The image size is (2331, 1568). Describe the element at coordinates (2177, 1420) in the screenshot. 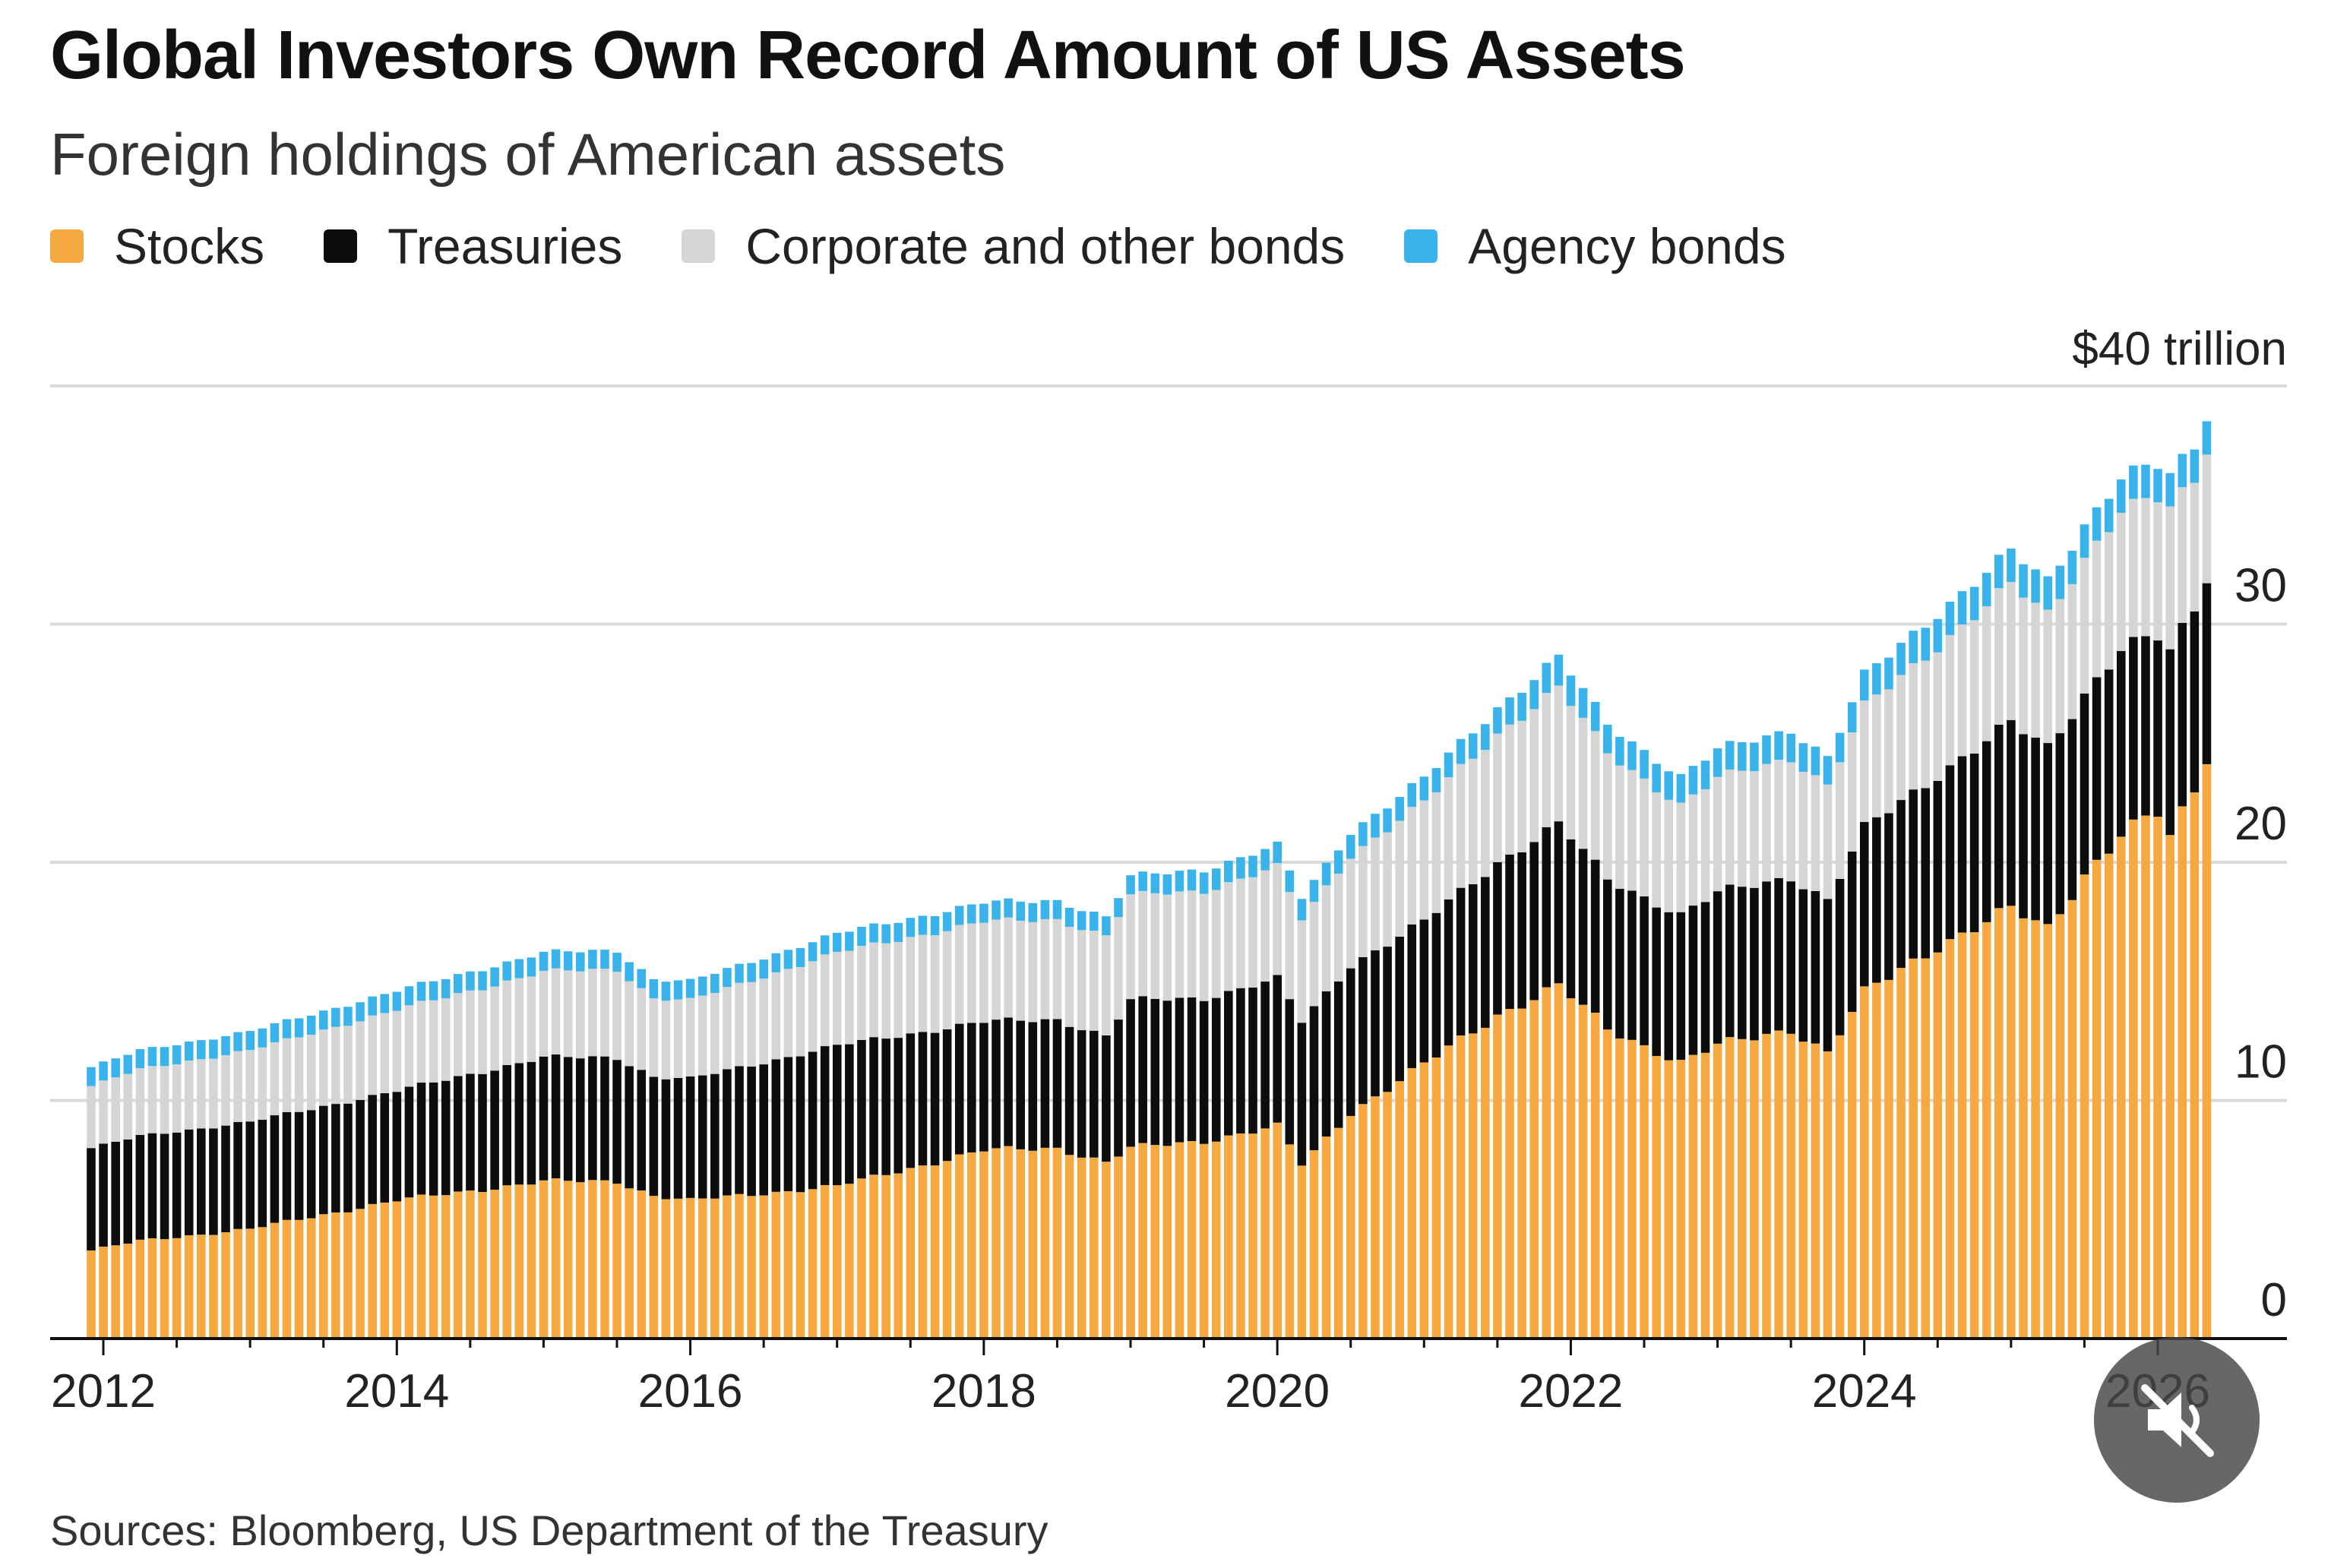

I see `mute-button` at that location.